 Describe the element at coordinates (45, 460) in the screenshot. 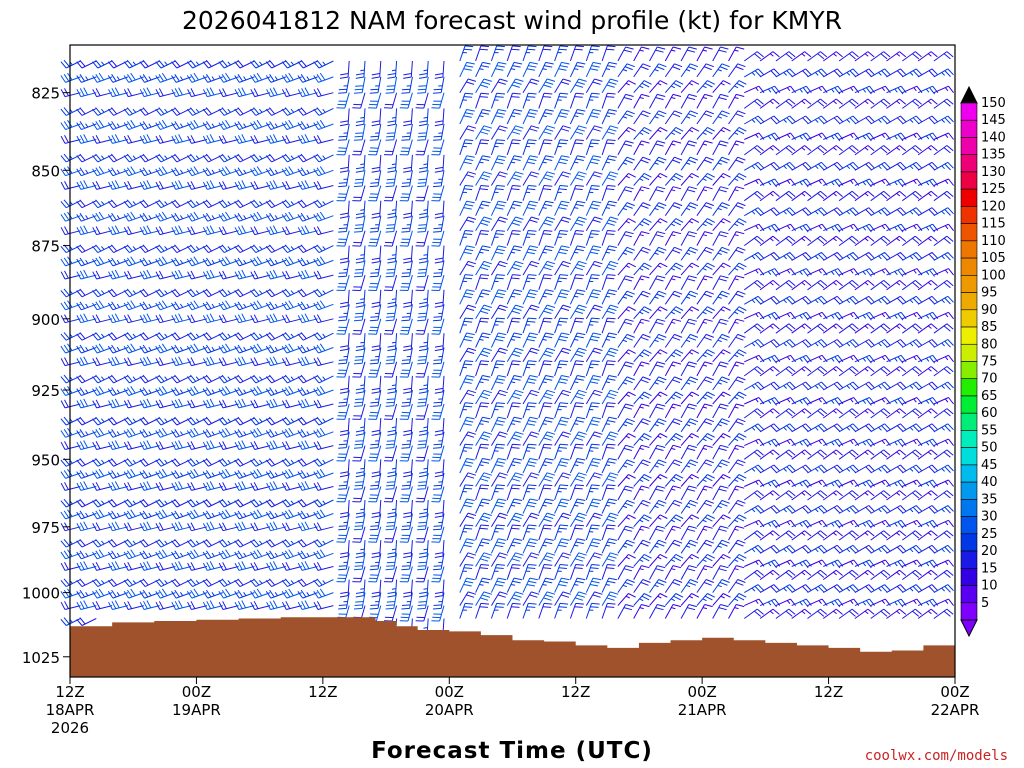

I see `y-tick-label: 950` at that location.